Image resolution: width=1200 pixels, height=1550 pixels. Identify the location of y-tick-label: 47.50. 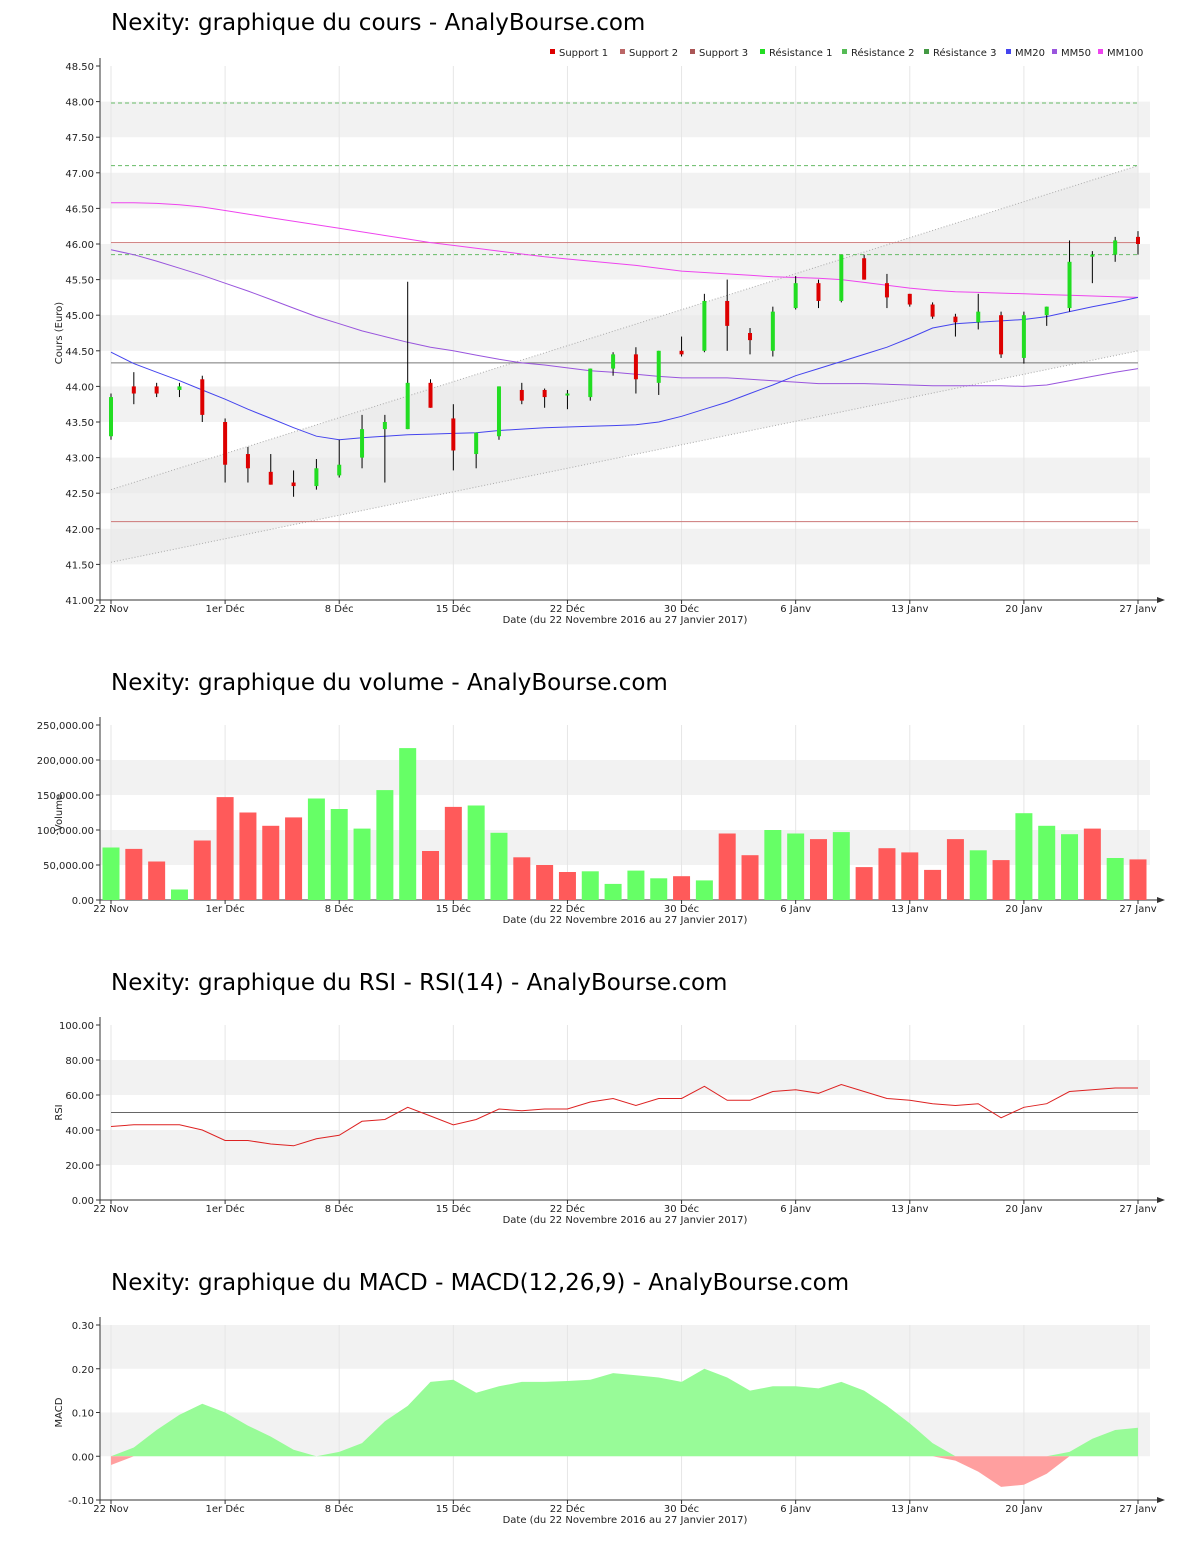
(79, 138).